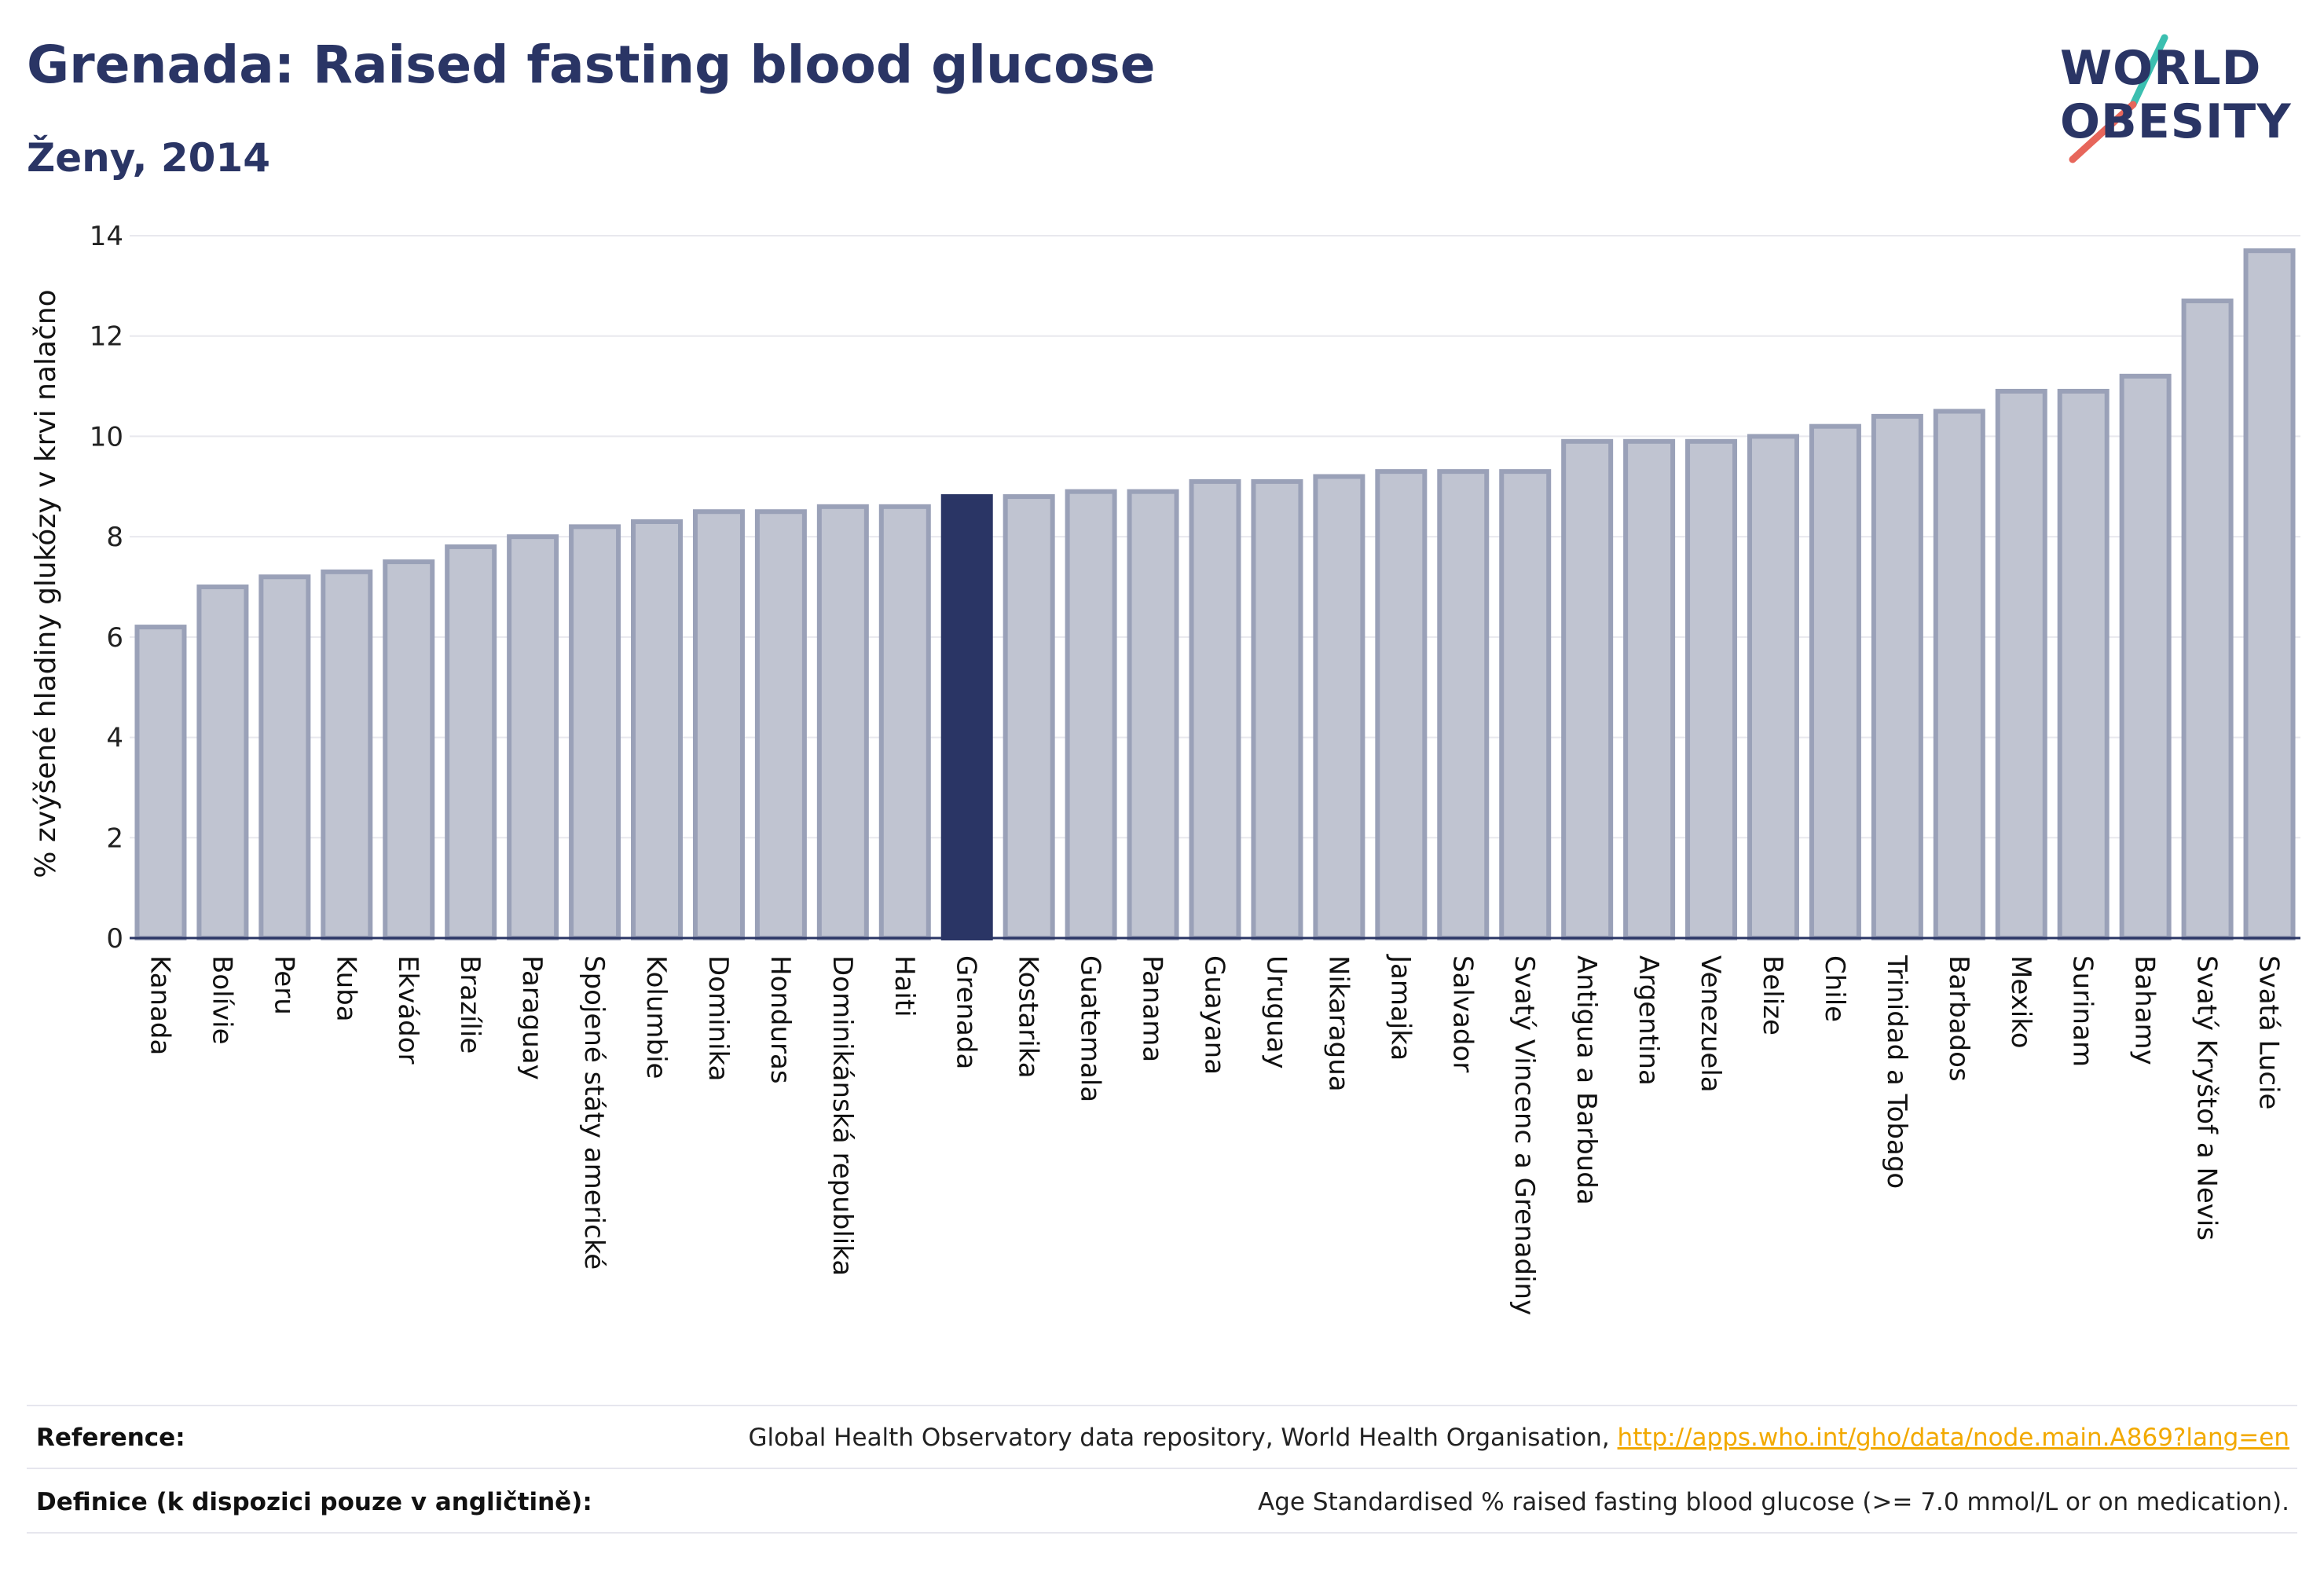  Describe the element at coordinates (1834, 988) in the screenshot. I see `x-tick-label: Chile` at that location.